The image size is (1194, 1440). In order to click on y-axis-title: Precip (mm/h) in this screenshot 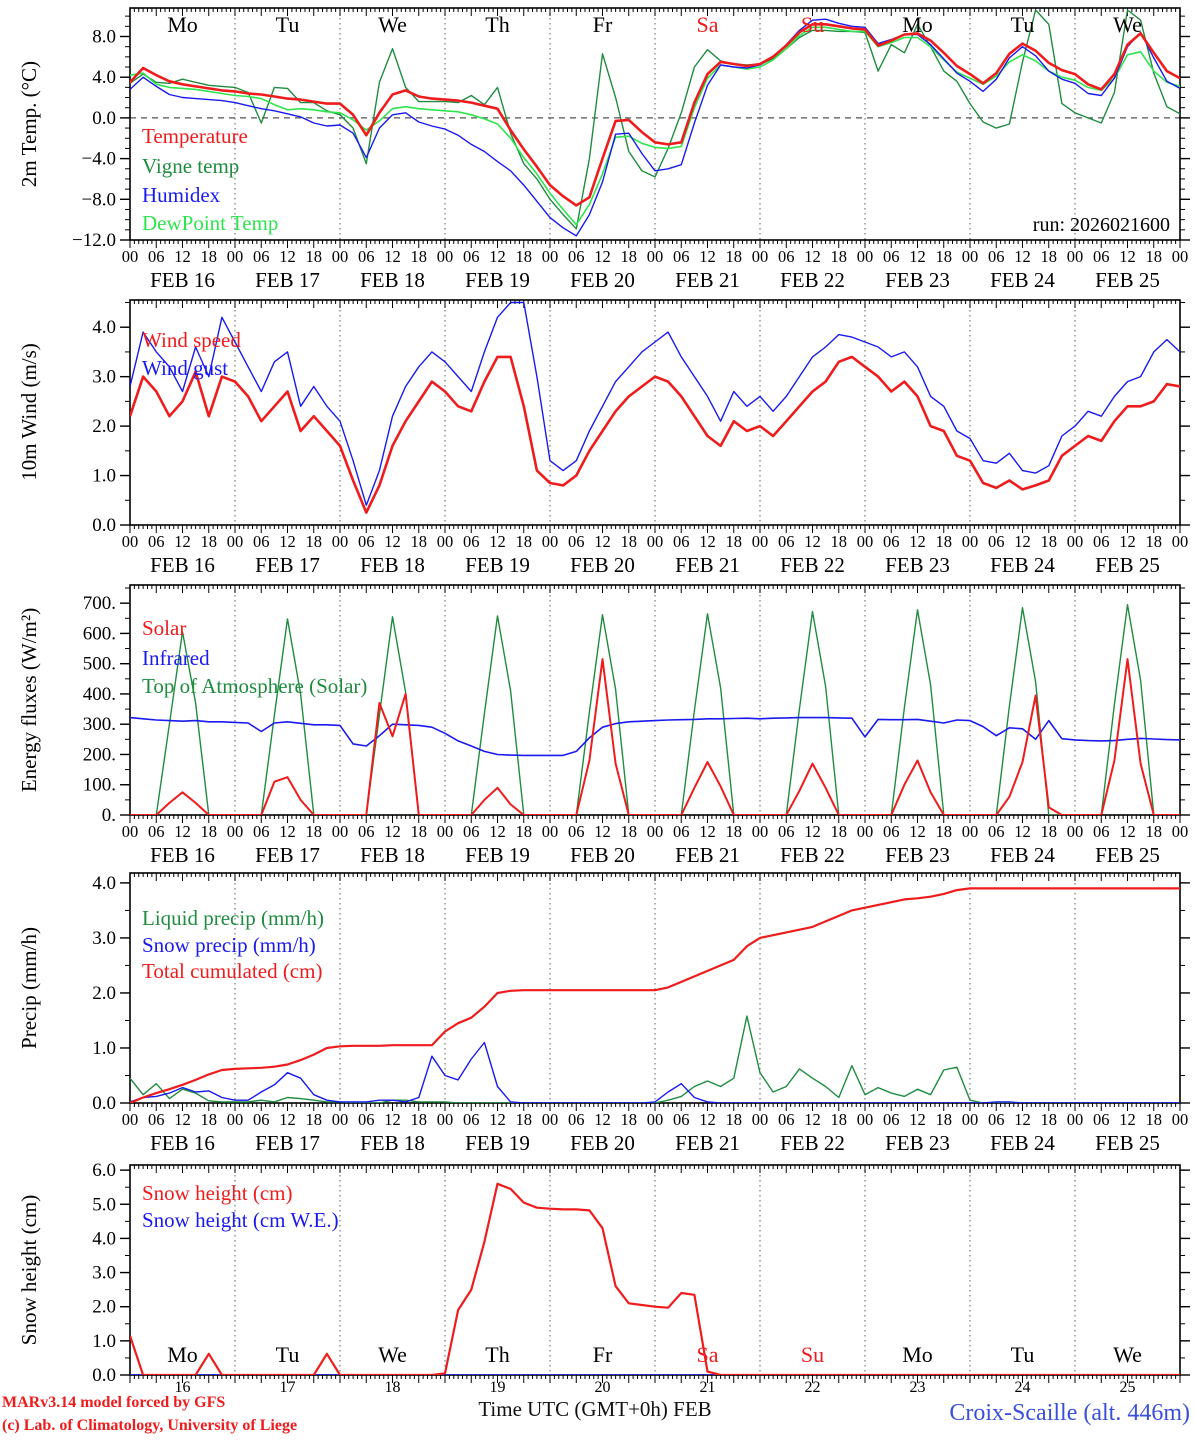, I will do `click(29, 988)`.